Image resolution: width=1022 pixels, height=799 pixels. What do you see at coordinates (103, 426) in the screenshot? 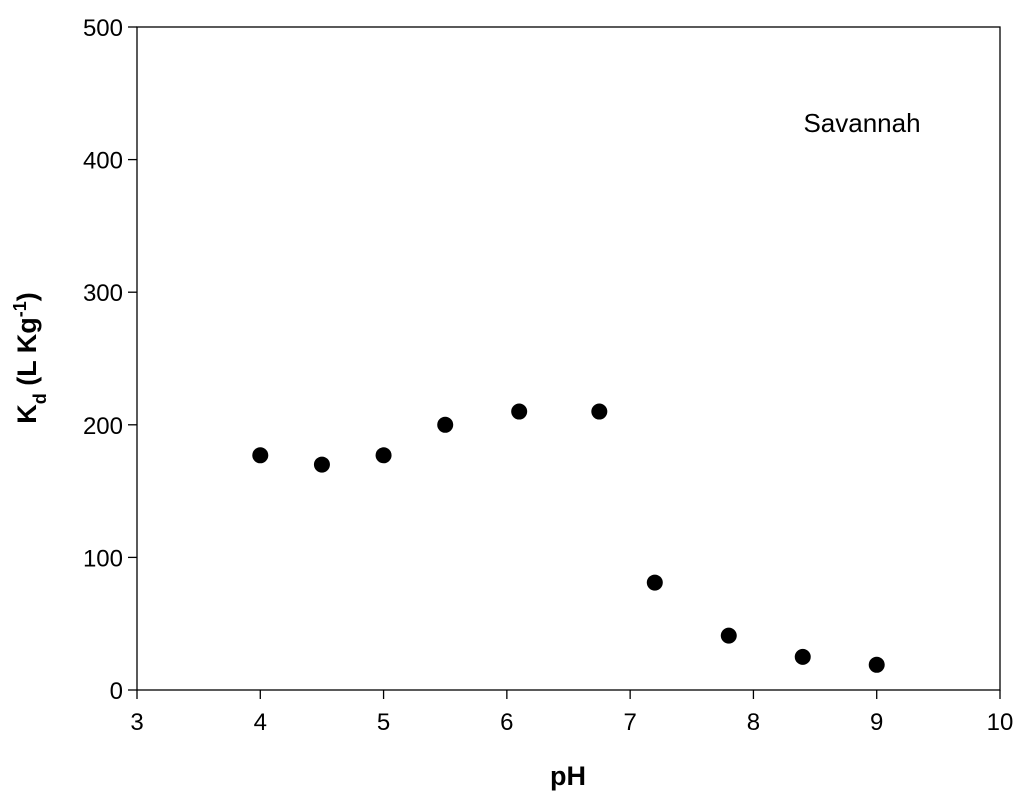
I see `y-tick-label: 200` at bounding box center [103, 426].